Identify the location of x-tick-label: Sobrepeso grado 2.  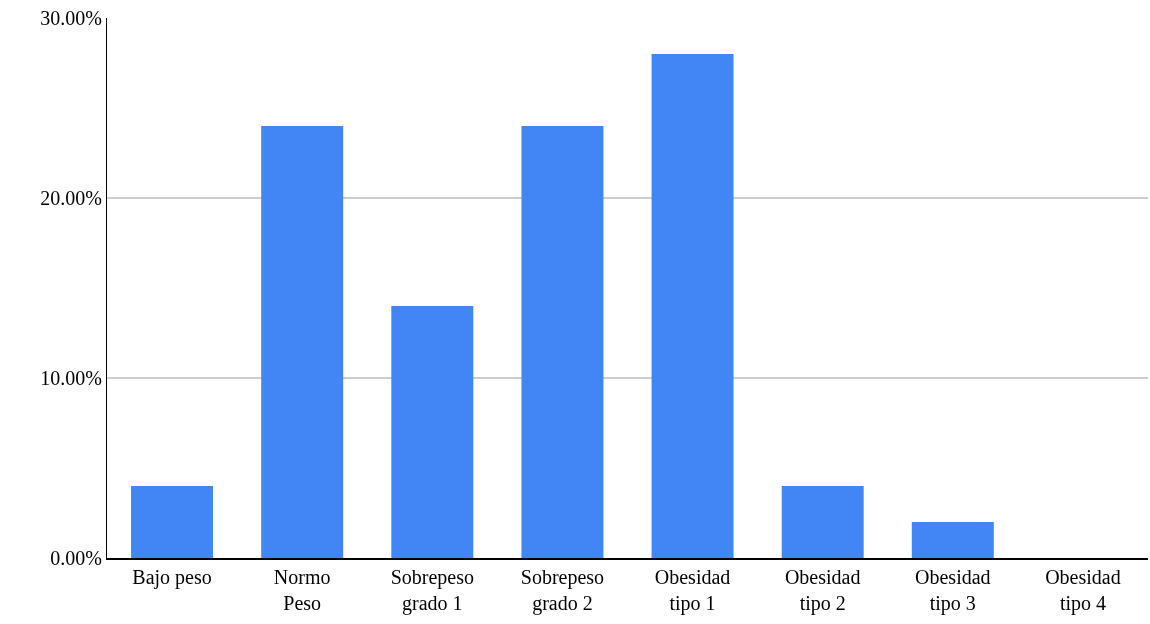
(562, 590).